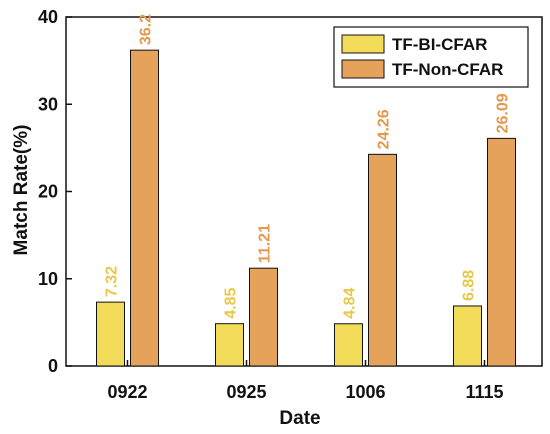 The image size is (550, 434). Describe the element at coordinates (127, 392) in the screenshot. I see `x-tick-label: 0922` at that location.